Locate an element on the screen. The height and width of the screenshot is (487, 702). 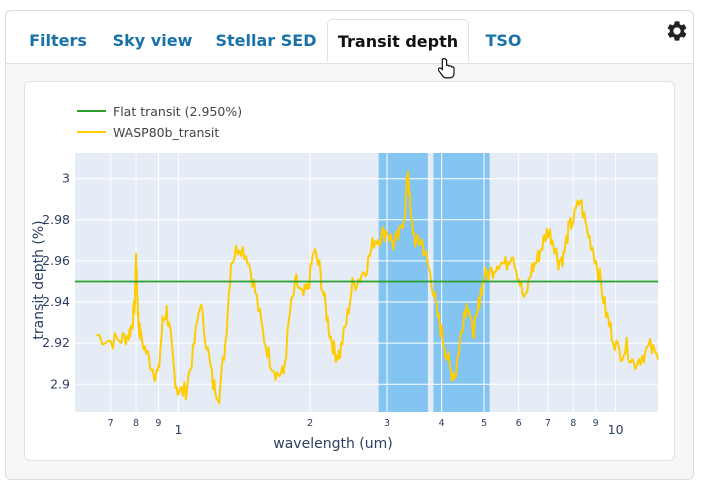
tab-stellar-sed: Stellar SED is located at coordinates (266, 40).